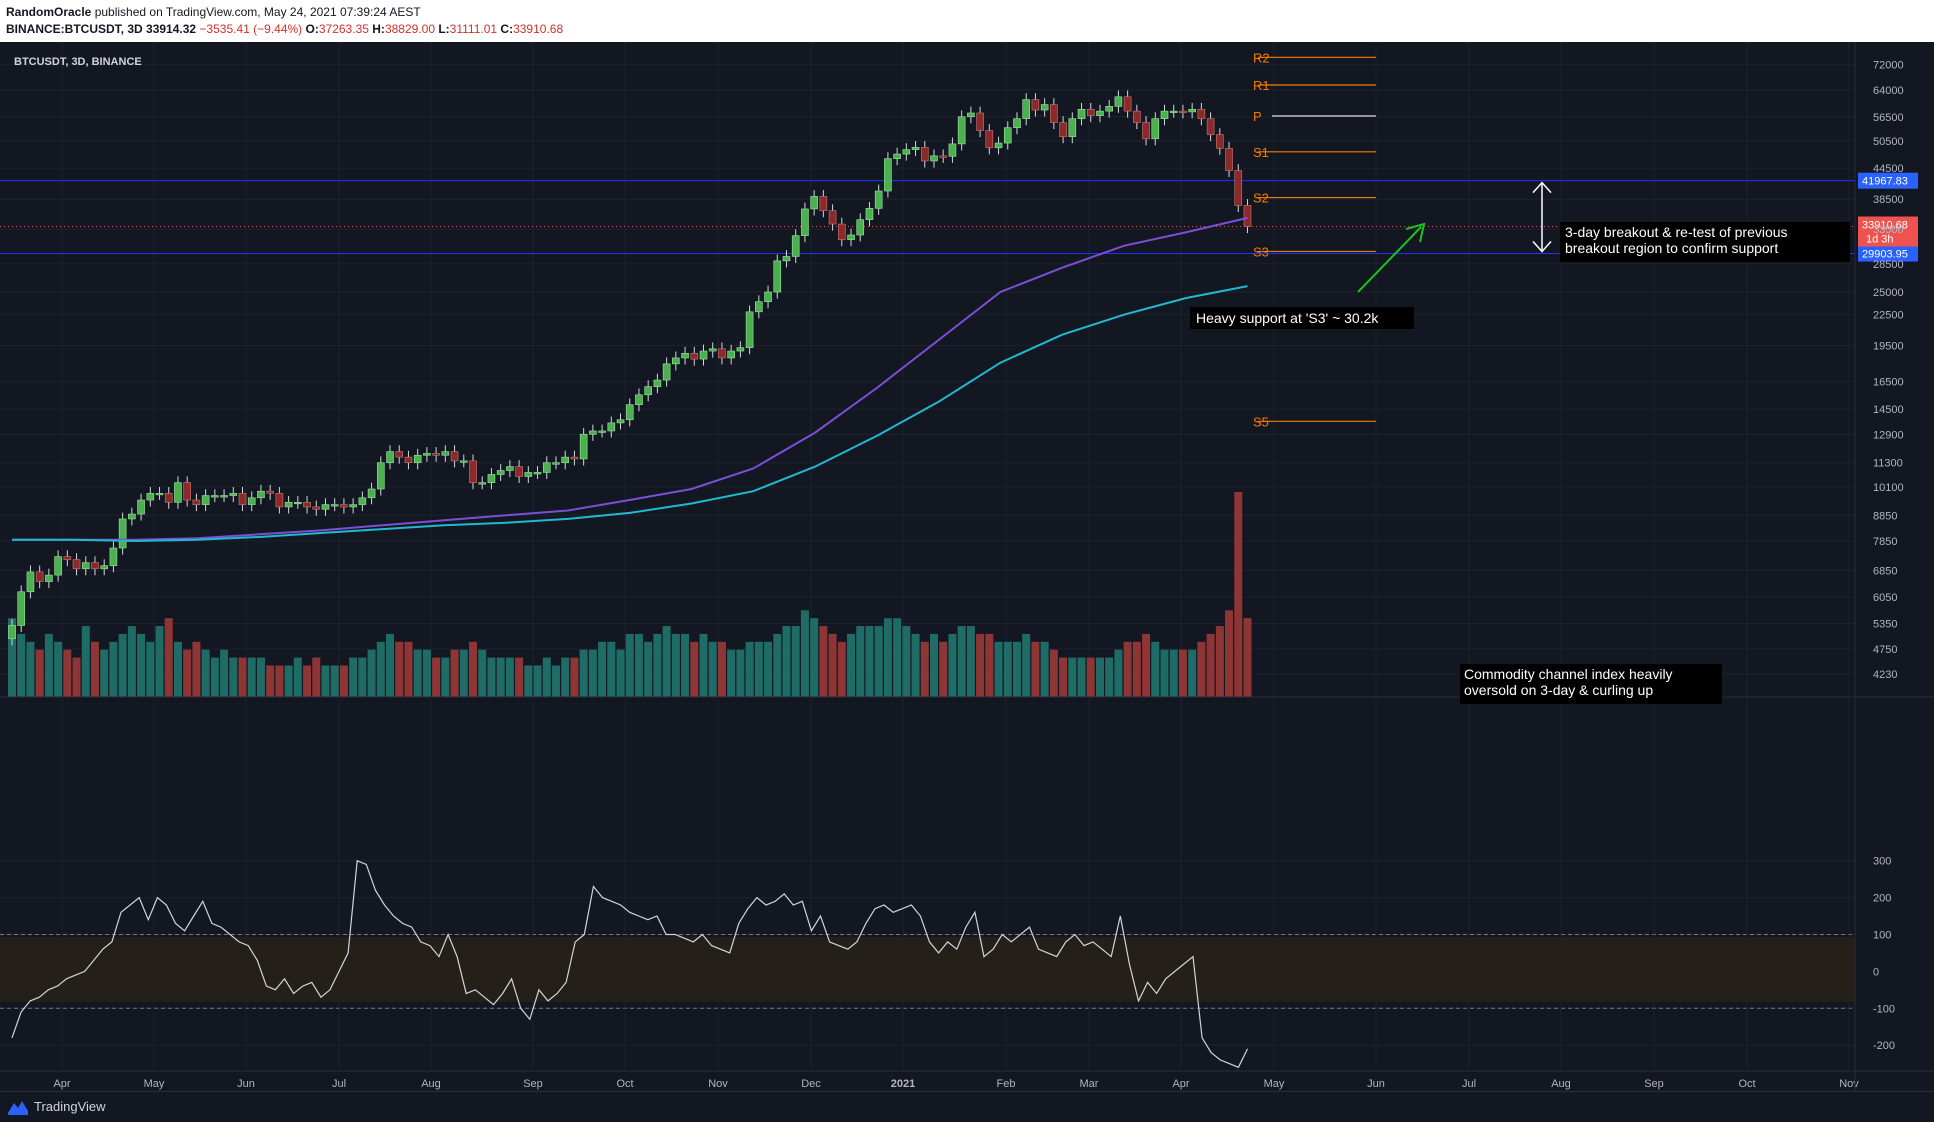 The image size is (1934, 1122). Describe the element at coordinates (444, 29) in the screenshot. I see `low-label: L:` at that location.